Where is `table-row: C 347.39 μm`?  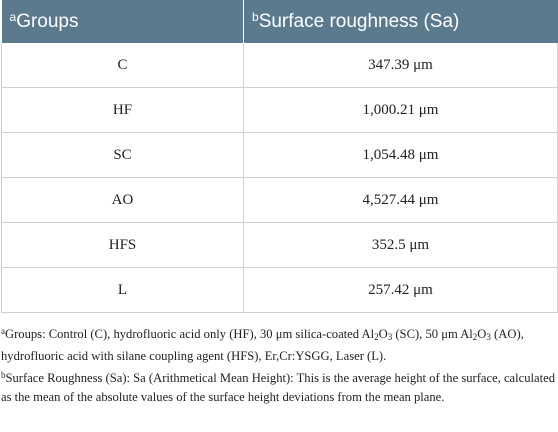 table-row: C 347.39 μm is located at coordinates (279, 65).